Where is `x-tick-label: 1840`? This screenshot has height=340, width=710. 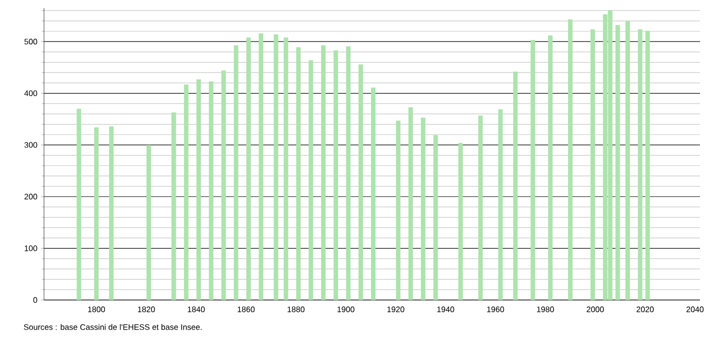
x-tick-label: 1840 is located at coordinates (196, 309).